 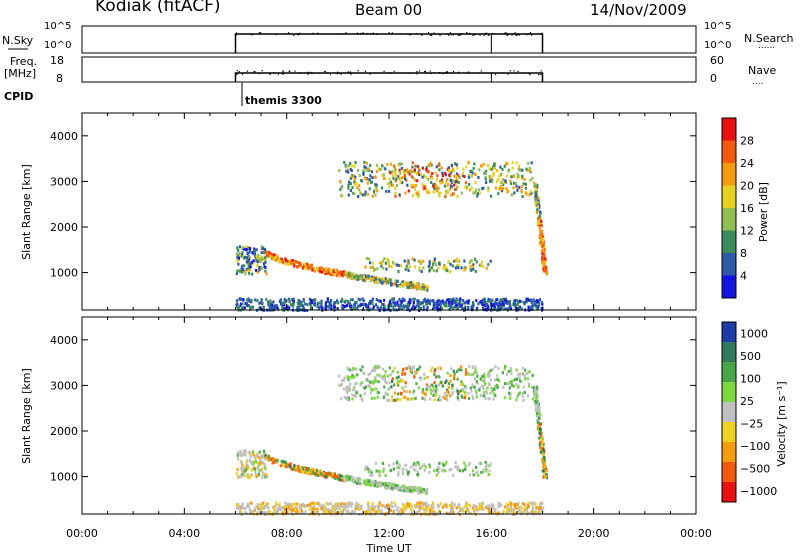 I want to click on velocity-ylabel: Slant Range [km], so click(x=26, y=416).